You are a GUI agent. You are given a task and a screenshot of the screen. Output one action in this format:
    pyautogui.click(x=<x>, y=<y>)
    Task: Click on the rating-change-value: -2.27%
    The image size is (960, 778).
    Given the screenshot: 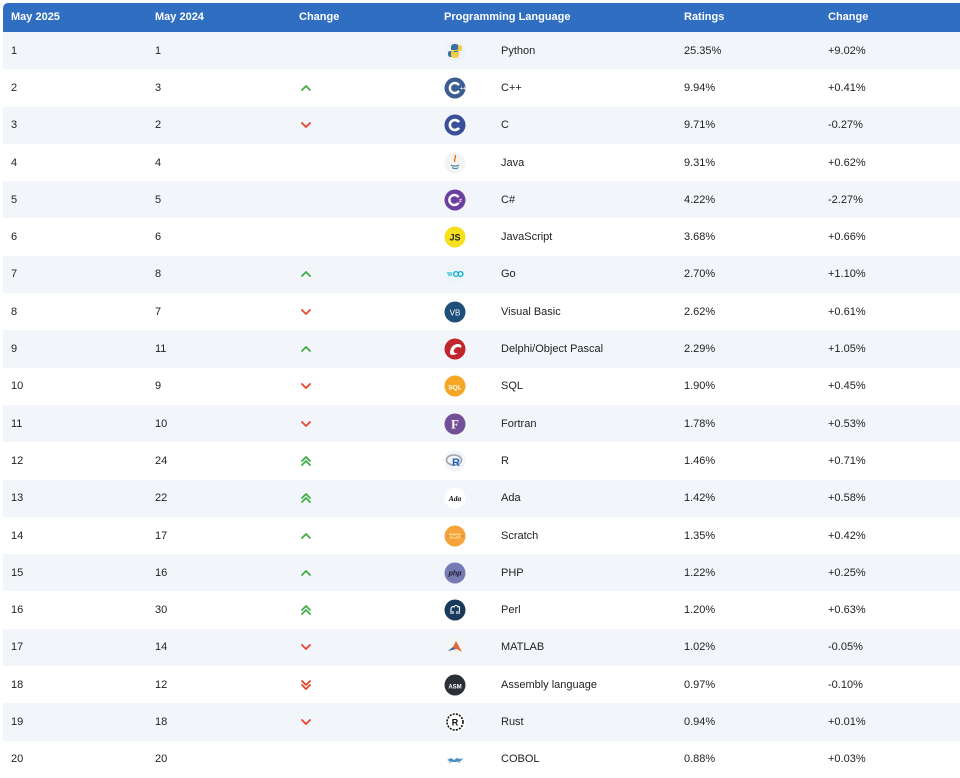 What is the action you would take?
    pyautogui.click(x=845, y=199)
    